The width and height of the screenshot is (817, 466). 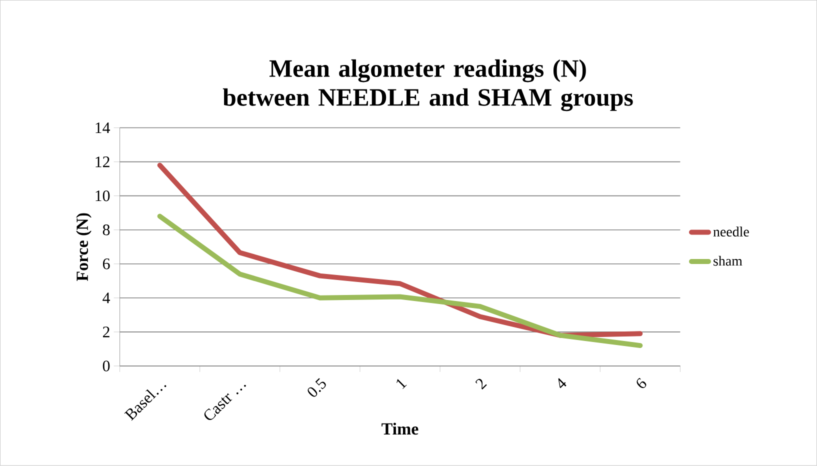 What do you see at coordinates (103, 196) in the screenshot?
I see `y-tick-label: 10` at bounding box center [103, 196].